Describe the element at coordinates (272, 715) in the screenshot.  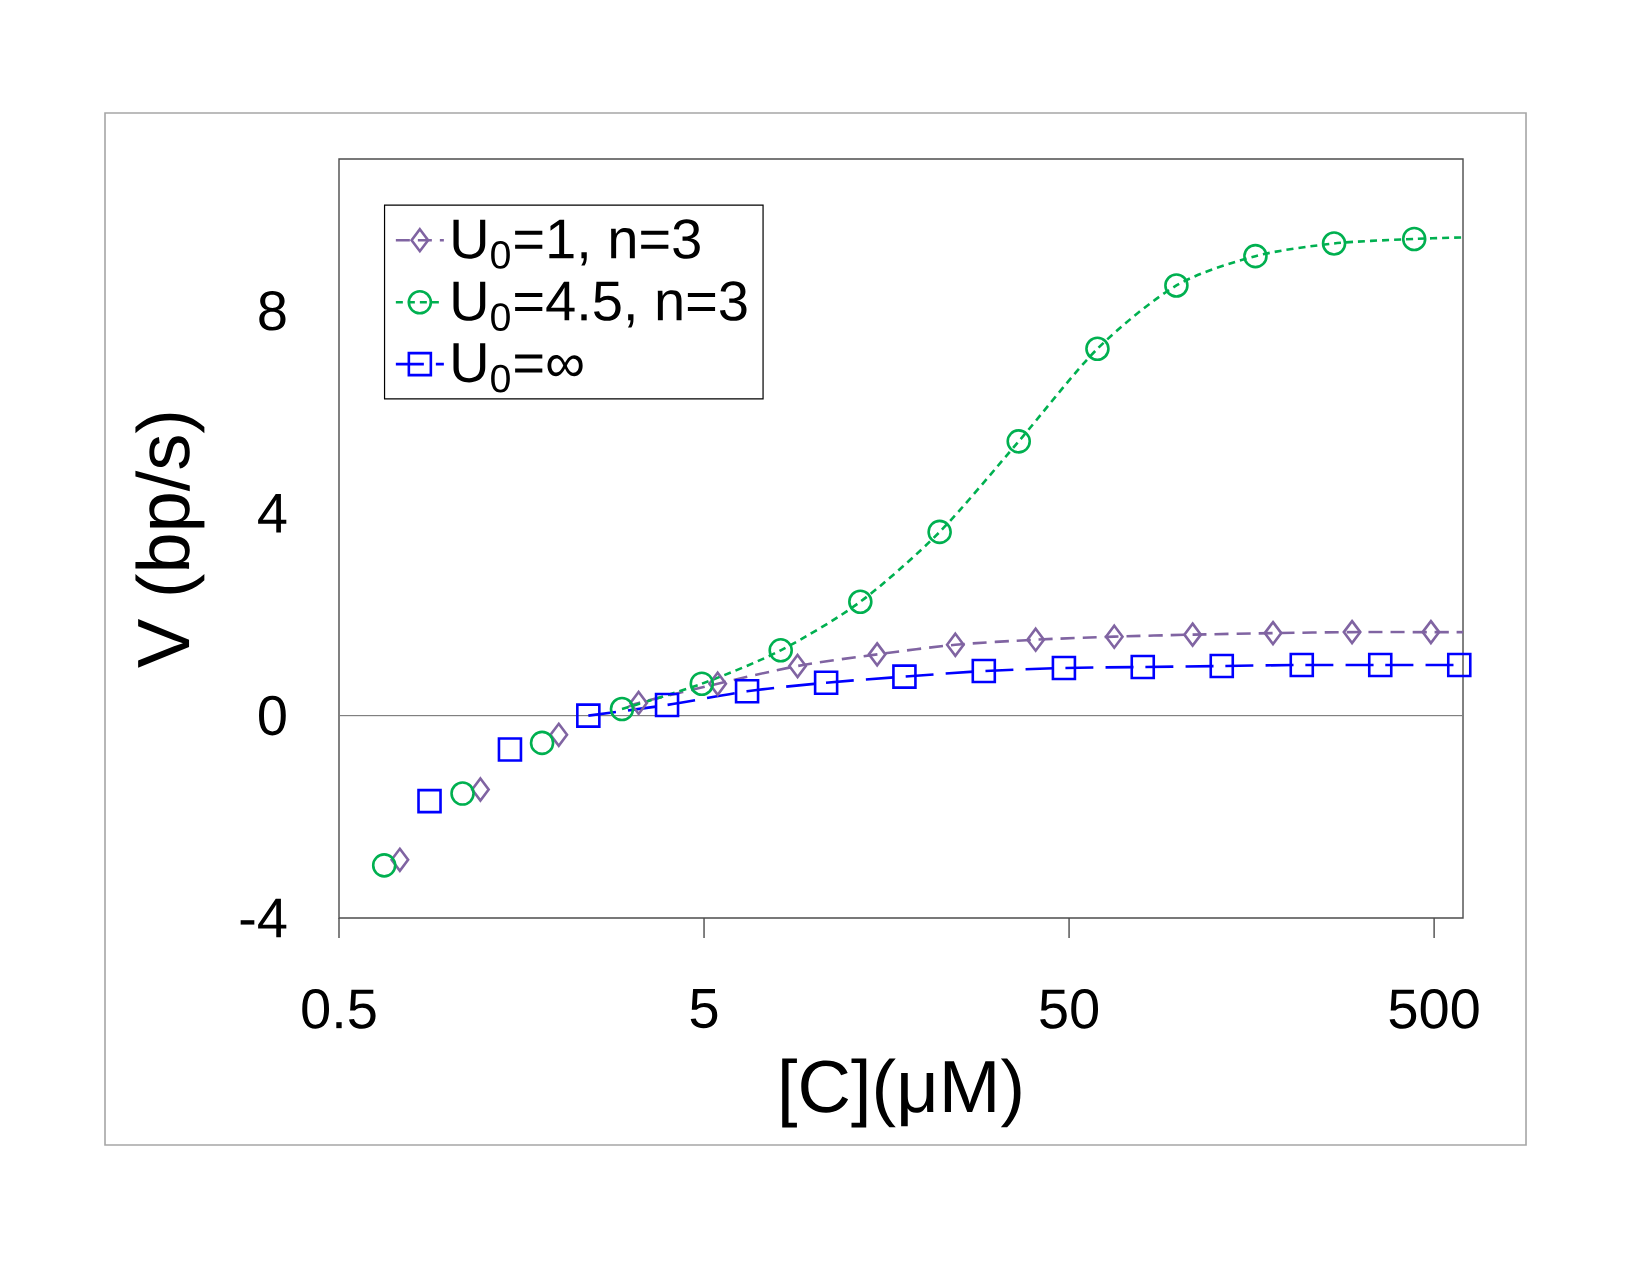
I see `y-tick-label: 0` at that location.